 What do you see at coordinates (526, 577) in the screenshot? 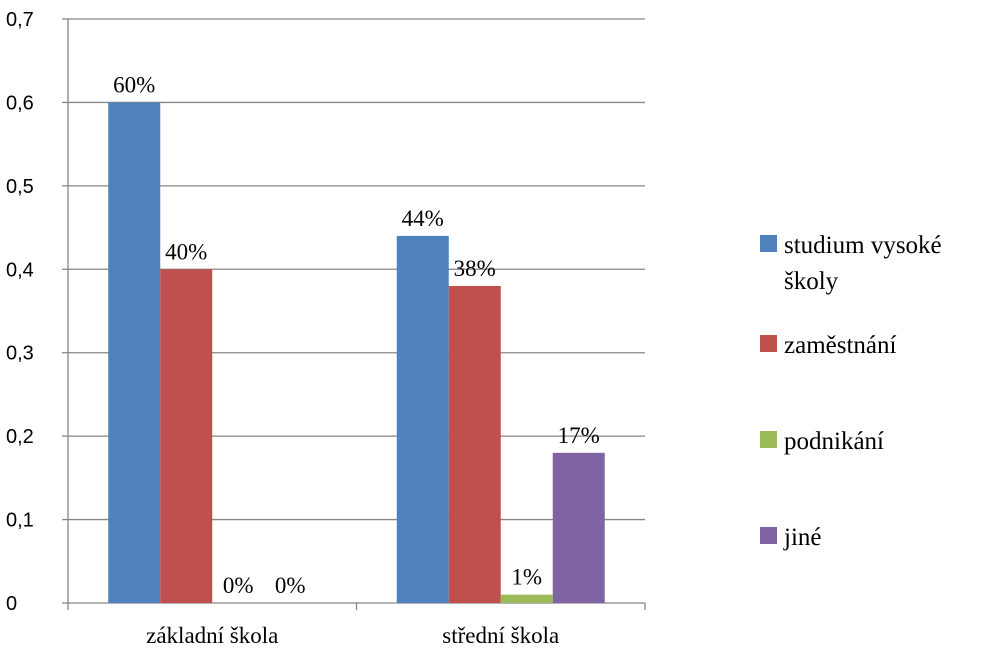
I see `data-label: 1%` at bounding box center [526, 577].